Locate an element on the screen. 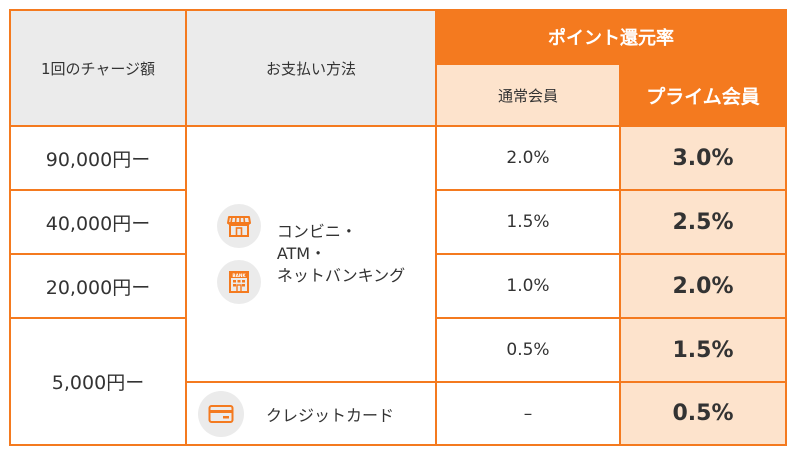  method-convenience-line2: ATM・ is located at coordinates (301, 253).